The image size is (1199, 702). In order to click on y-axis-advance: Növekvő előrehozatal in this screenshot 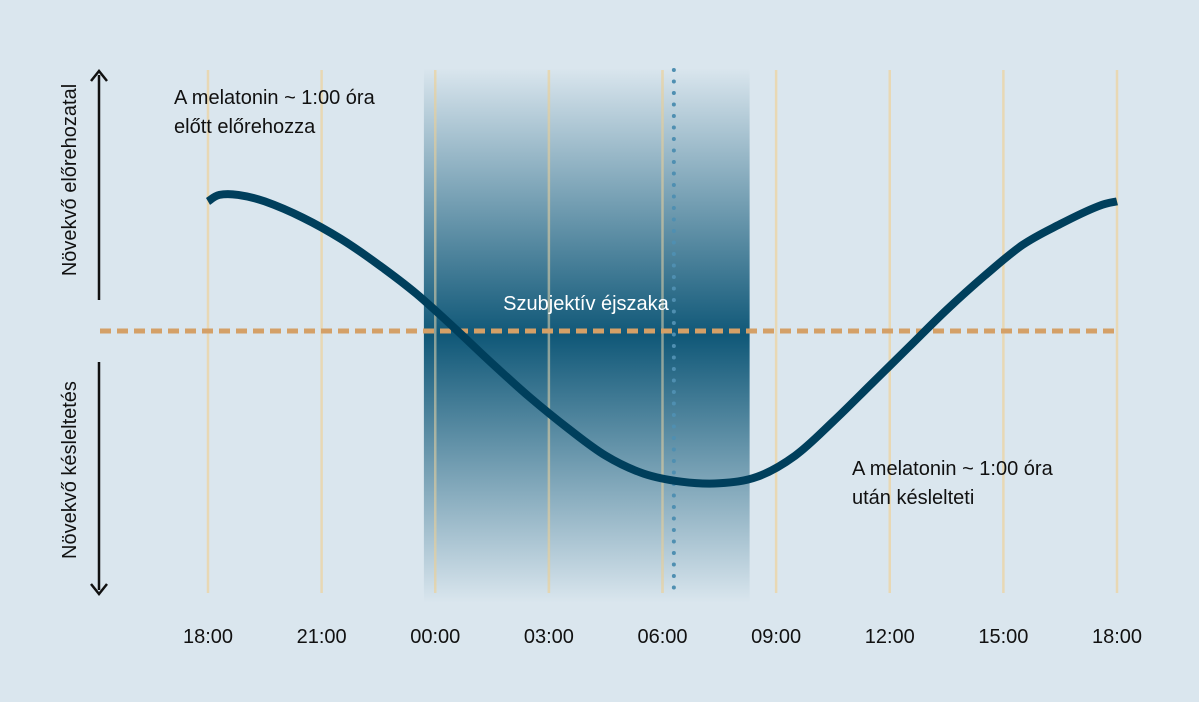, I will do `click(83, 184)`.